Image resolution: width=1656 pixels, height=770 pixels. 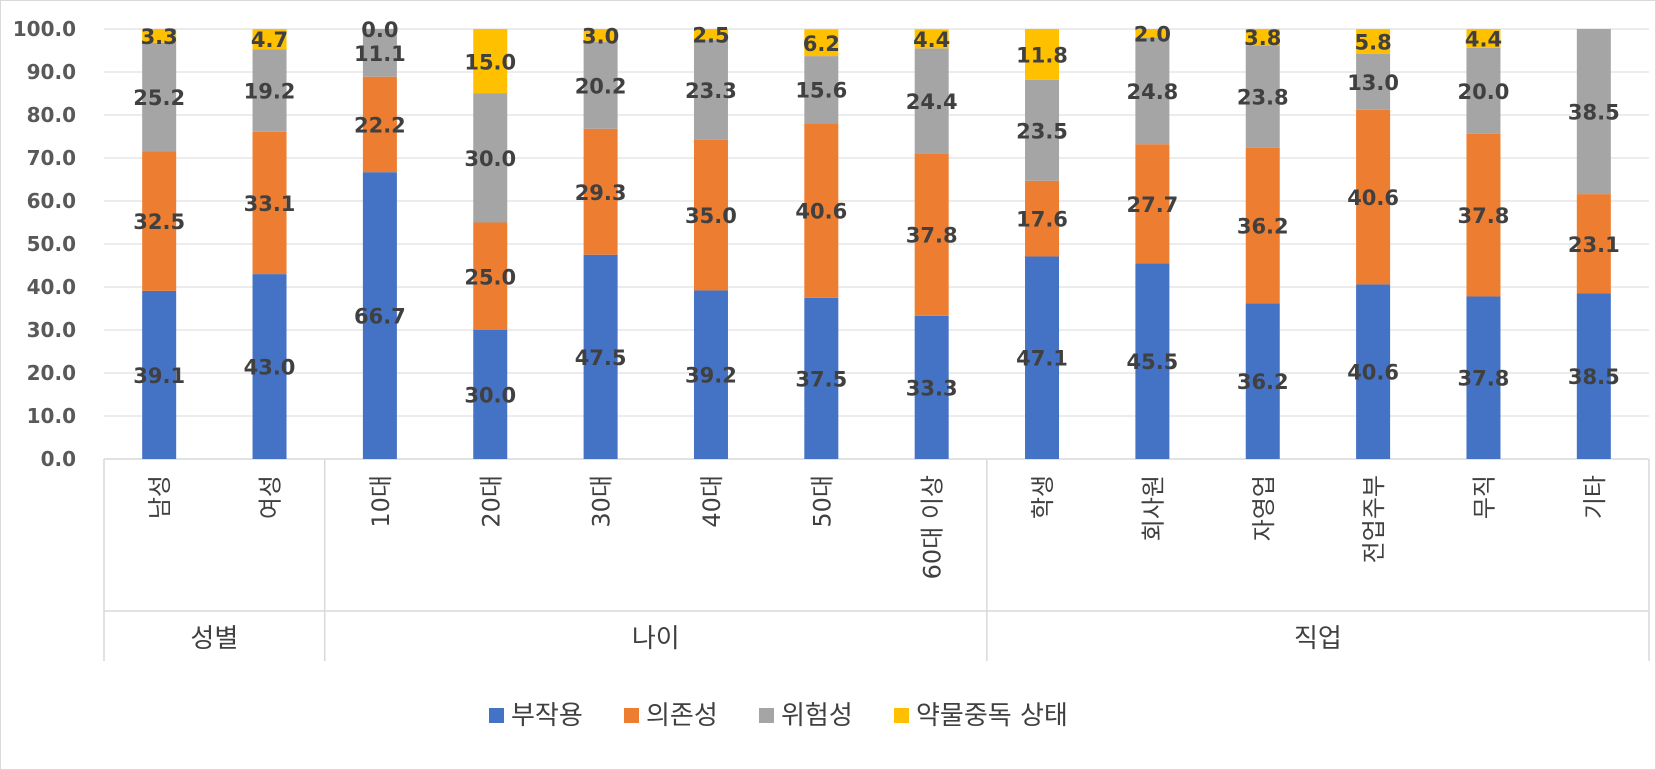 What do you see at coordinates (682, 716) in the screenshot?
I see `legend-label: 의존성` at bounding box center [682, 716].